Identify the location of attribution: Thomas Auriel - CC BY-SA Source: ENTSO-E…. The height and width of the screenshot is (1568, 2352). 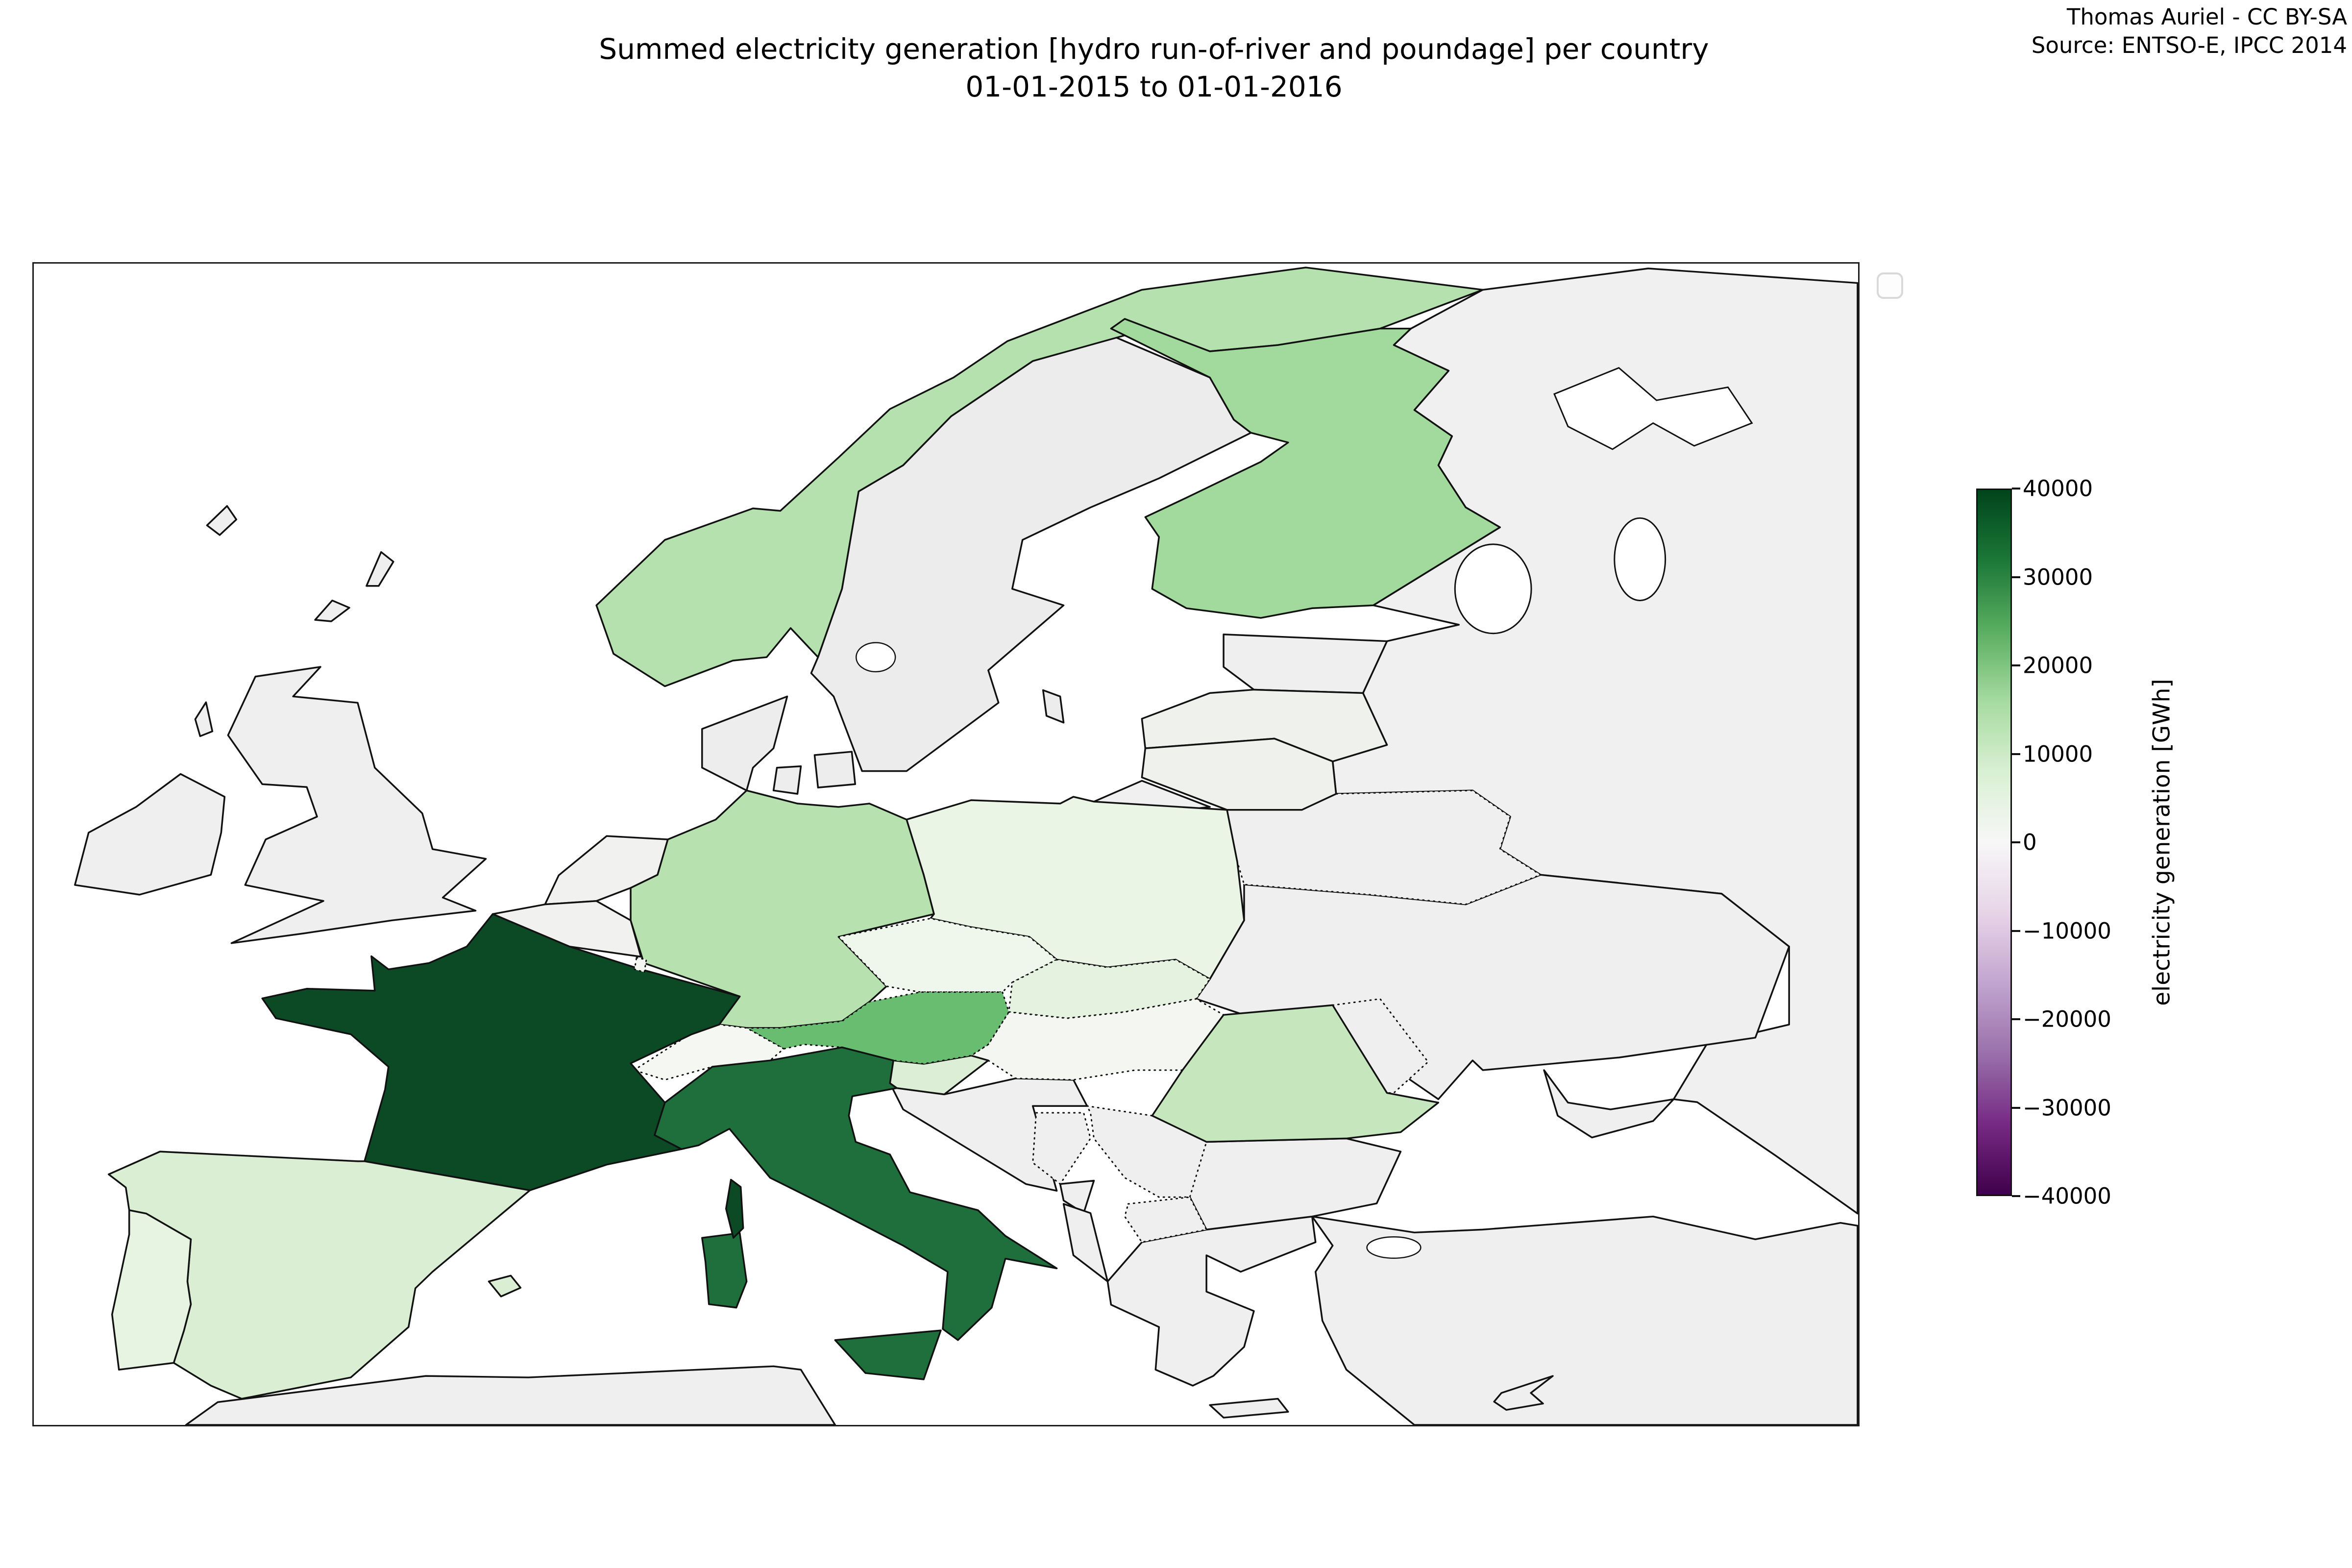
(2189, 32).